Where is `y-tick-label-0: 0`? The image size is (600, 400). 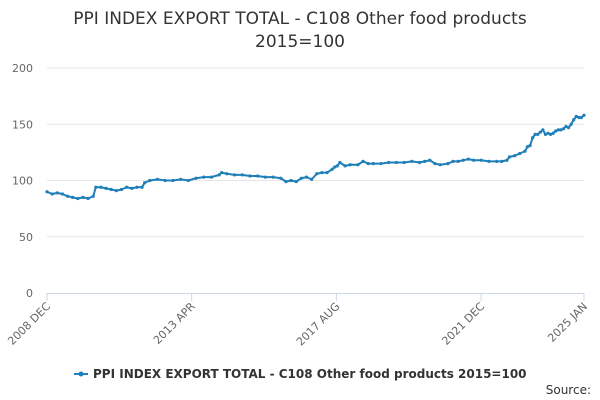
y-tick-label-0: 0 is located at coordinates (29, 293).